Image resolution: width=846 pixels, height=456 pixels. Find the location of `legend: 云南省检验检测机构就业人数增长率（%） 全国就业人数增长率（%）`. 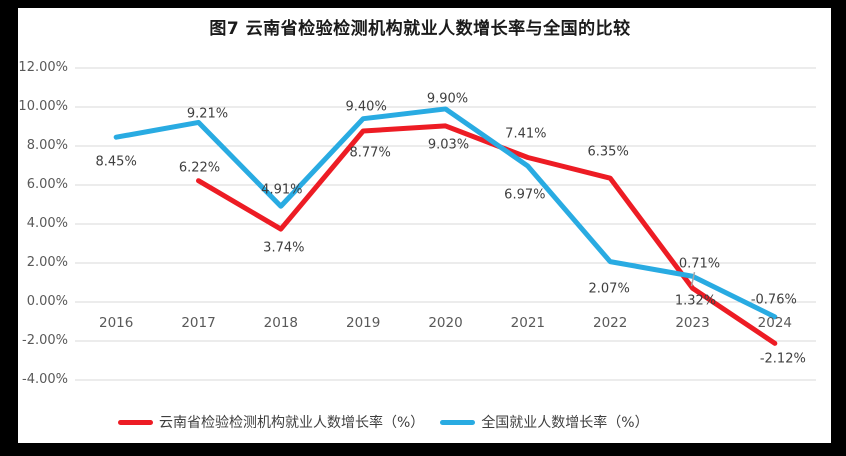

legend: 云南省检验检测机构就业人数增长率（%） 全国就业人数增长率（%） is located at coordinates (468, 422).